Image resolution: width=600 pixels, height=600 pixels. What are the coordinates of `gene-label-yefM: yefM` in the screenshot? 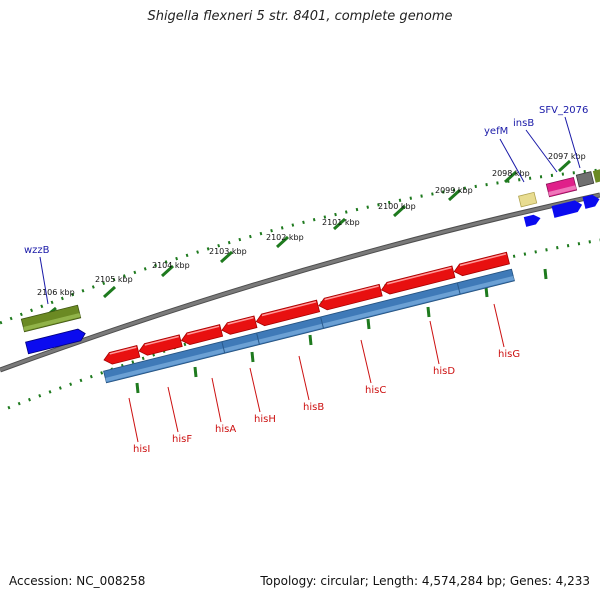 It's located at (496, 131).